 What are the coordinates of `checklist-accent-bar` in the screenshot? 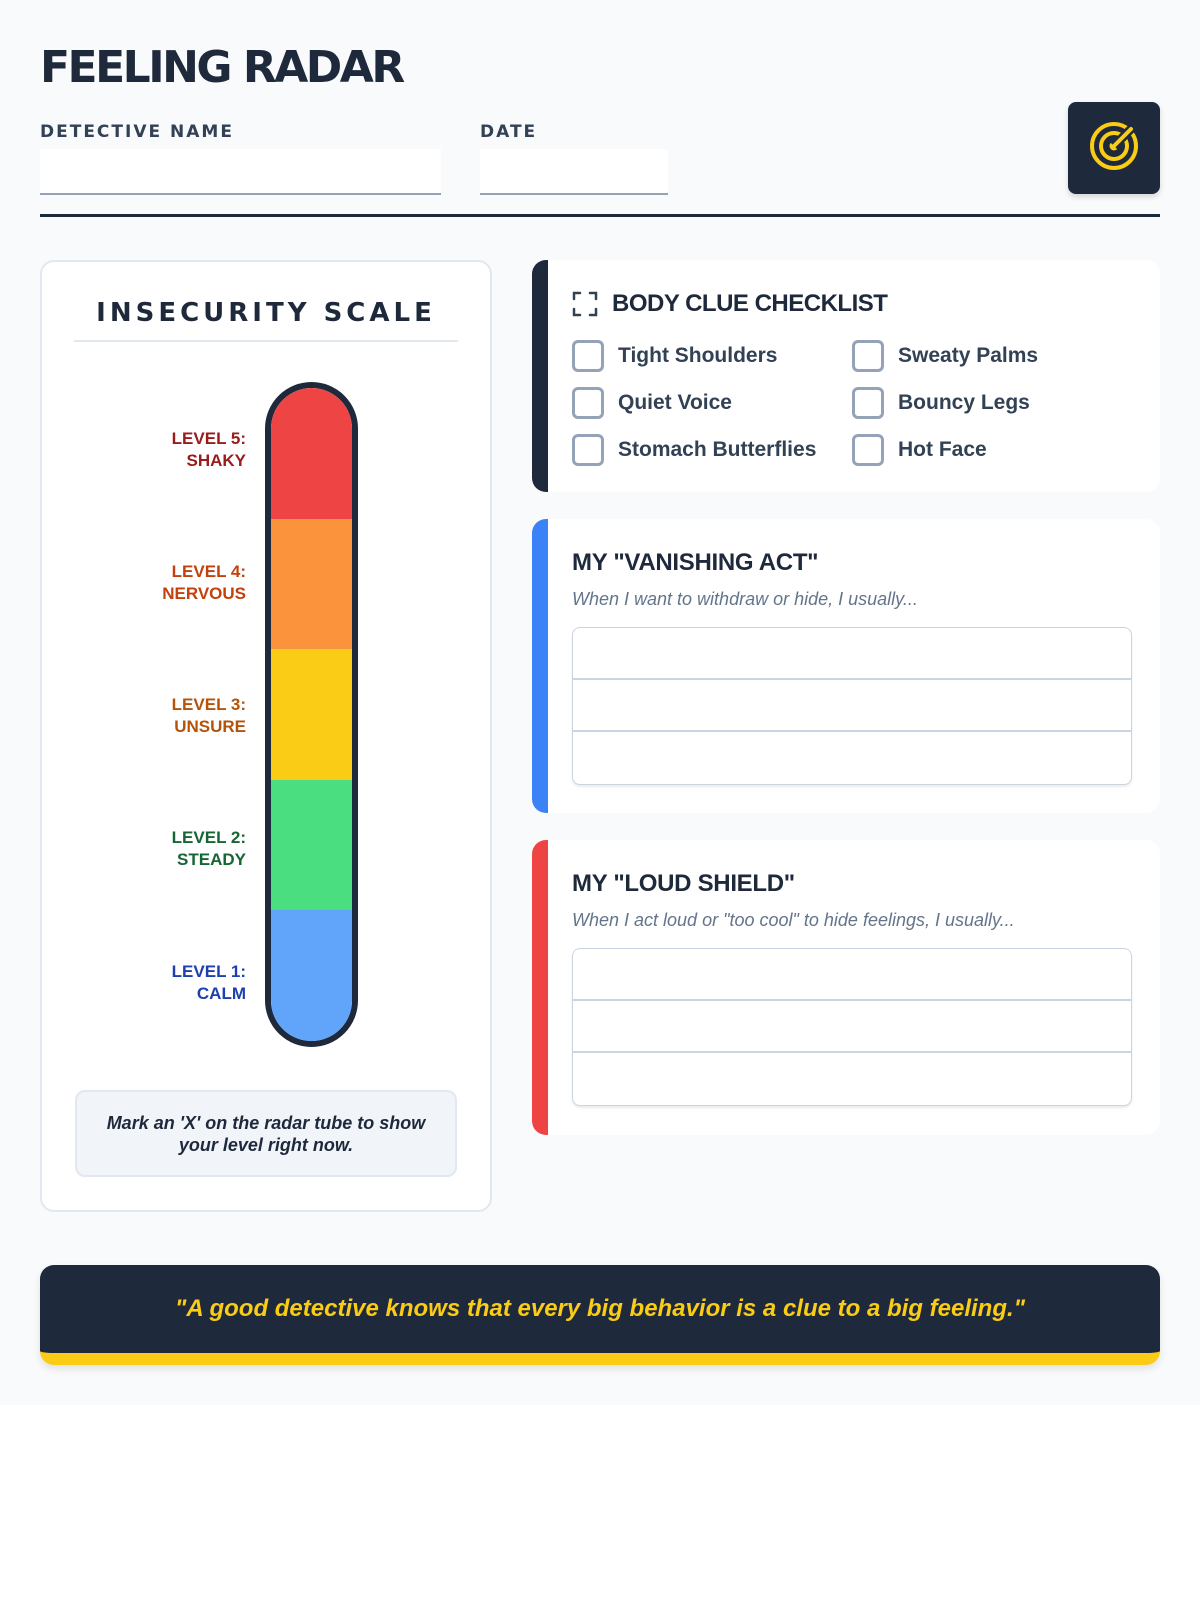 It's located at (540, 376).